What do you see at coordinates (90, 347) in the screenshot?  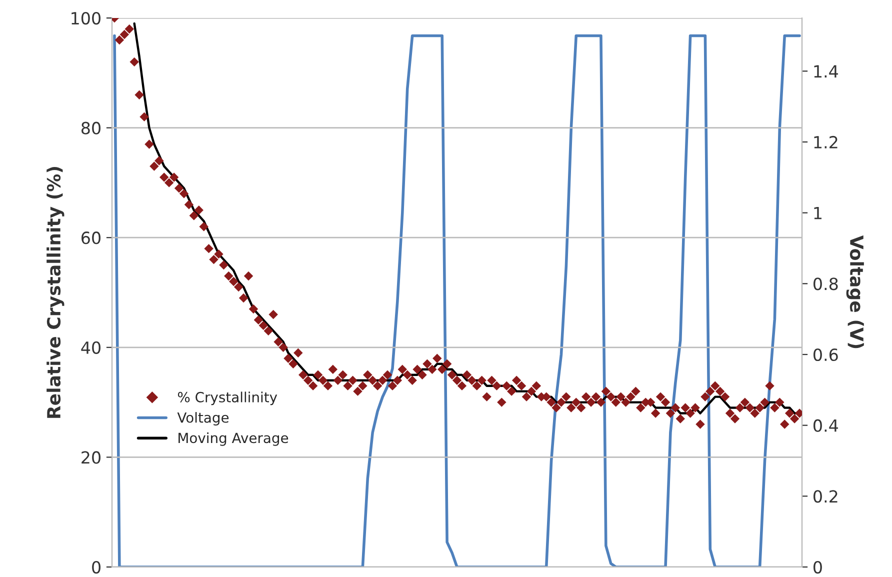 I see `y-tick-label: 40` at bounding box center [90, 347].